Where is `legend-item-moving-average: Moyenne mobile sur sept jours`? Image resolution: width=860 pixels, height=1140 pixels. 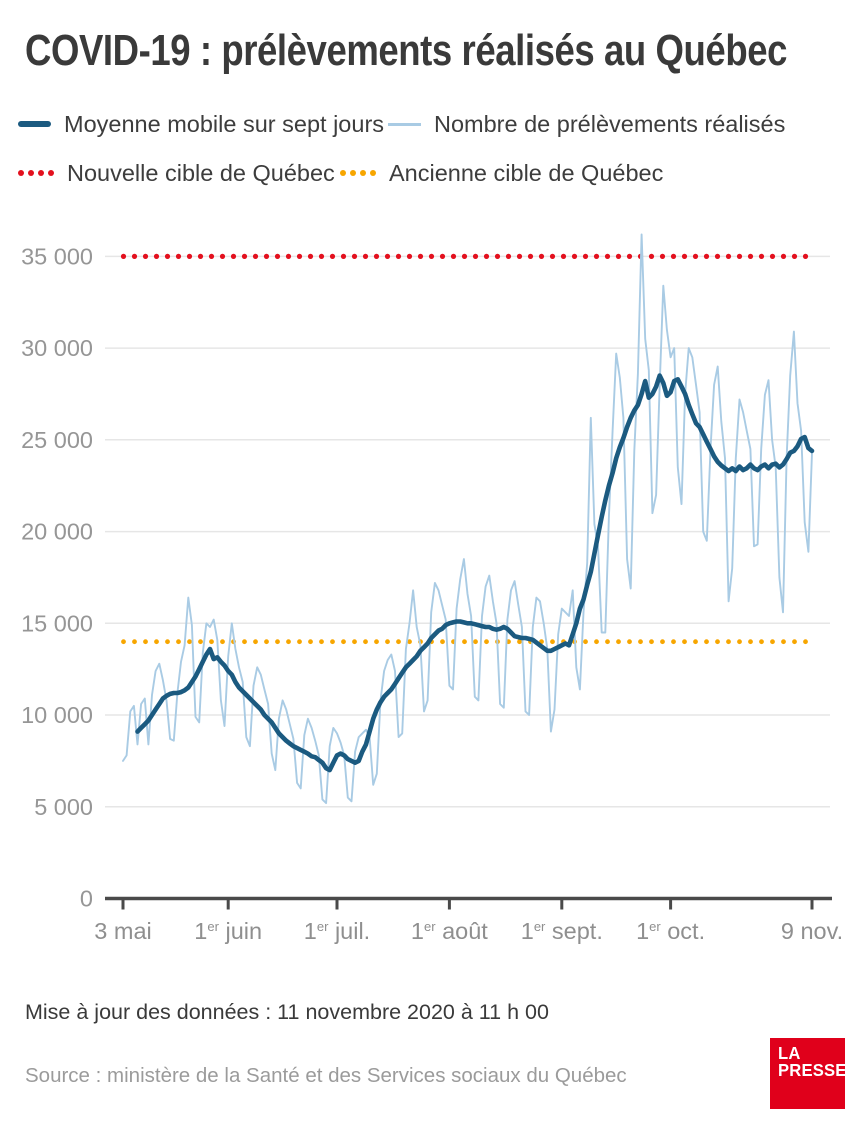
legend-item-moving-average: Moyenne mobile sur sept jours is located at coordinates (201, 124).